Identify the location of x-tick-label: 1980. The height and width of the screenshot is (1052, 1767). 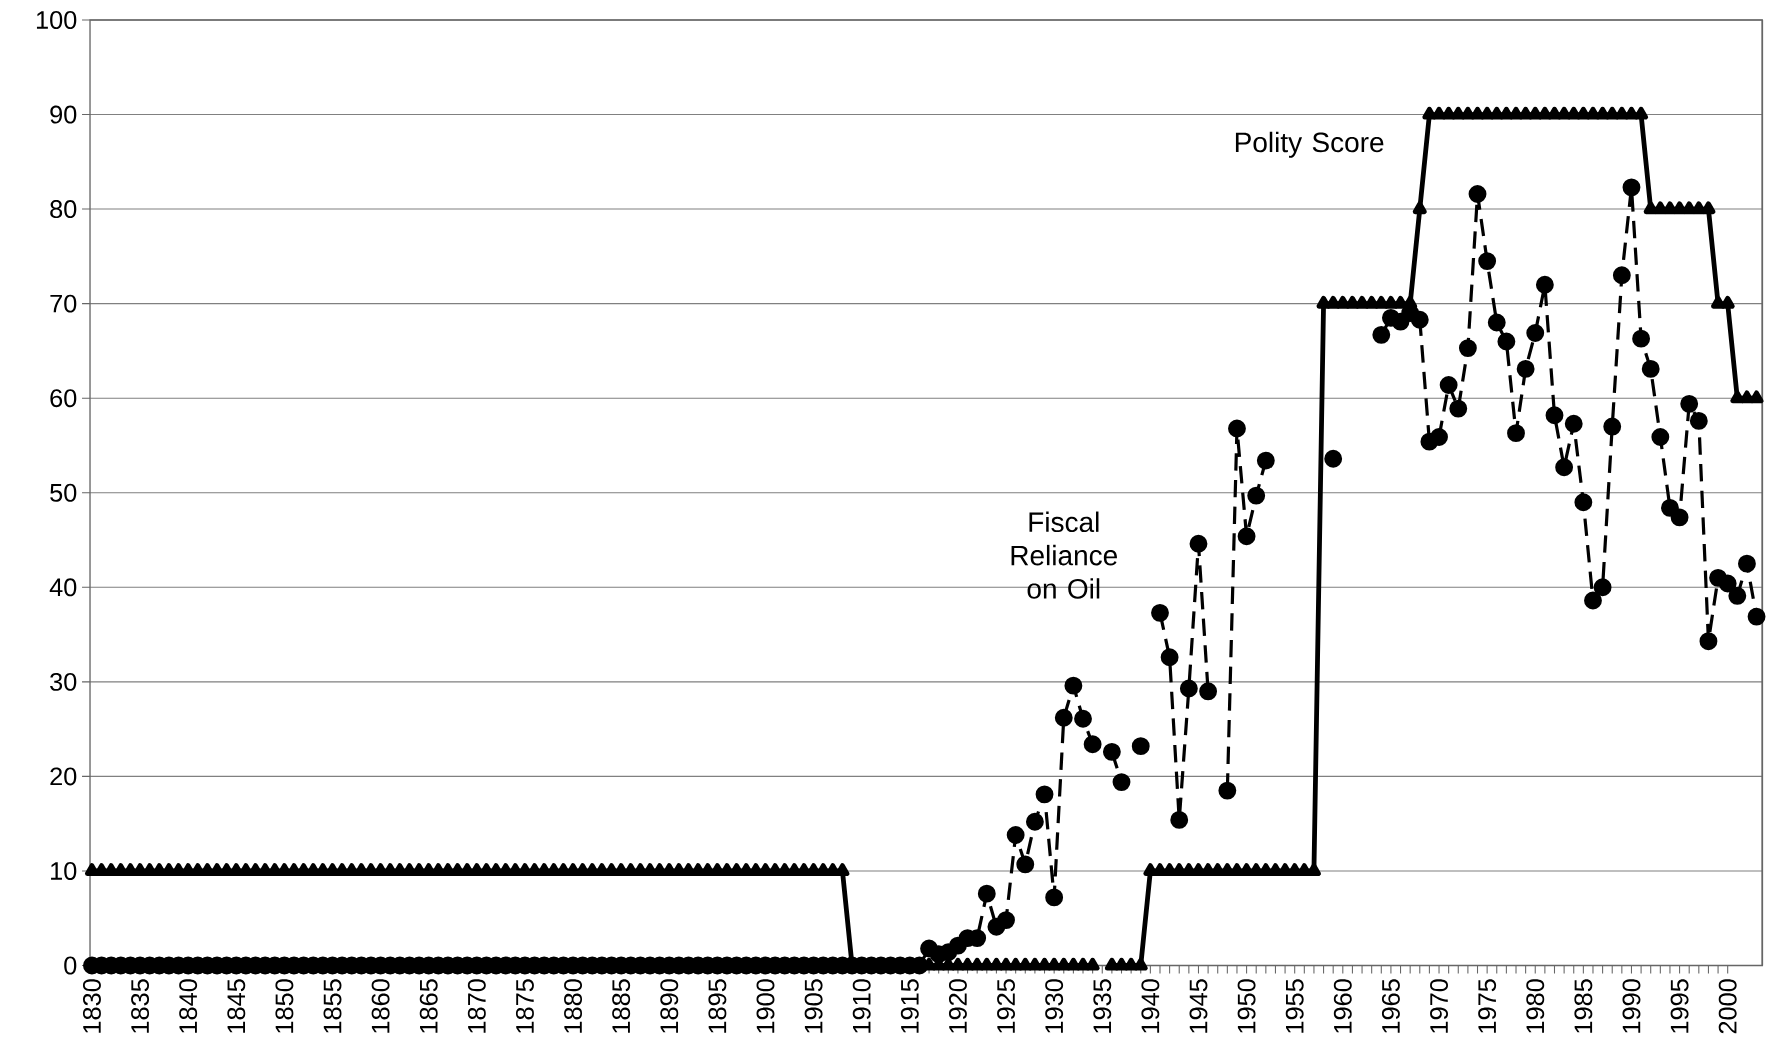
(1535, 1006).